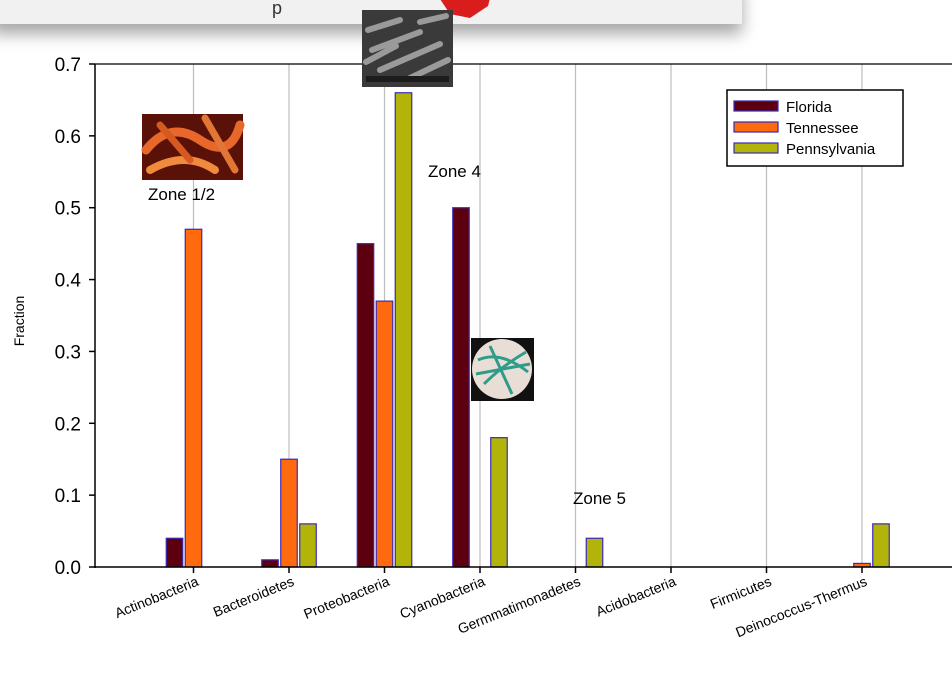  What do you see at coordinates (68, 137) in the screenshot?
I see `y-tick-label: 0.6` at bounding box center [68, 137].